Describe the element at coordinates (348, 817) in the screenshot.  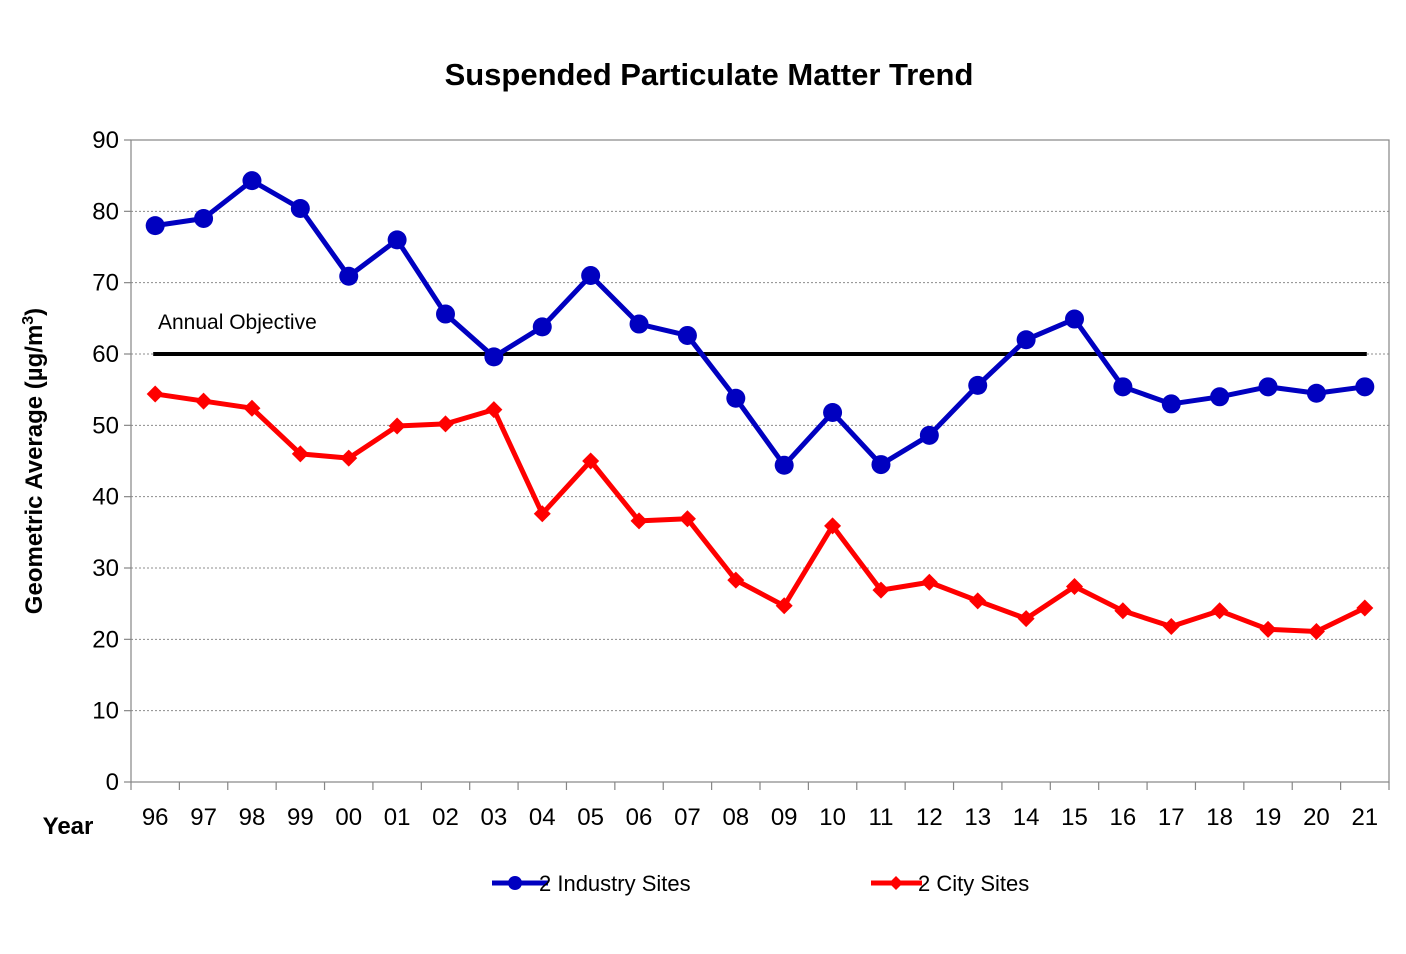
I see `x-tick-label: 00` at that location.